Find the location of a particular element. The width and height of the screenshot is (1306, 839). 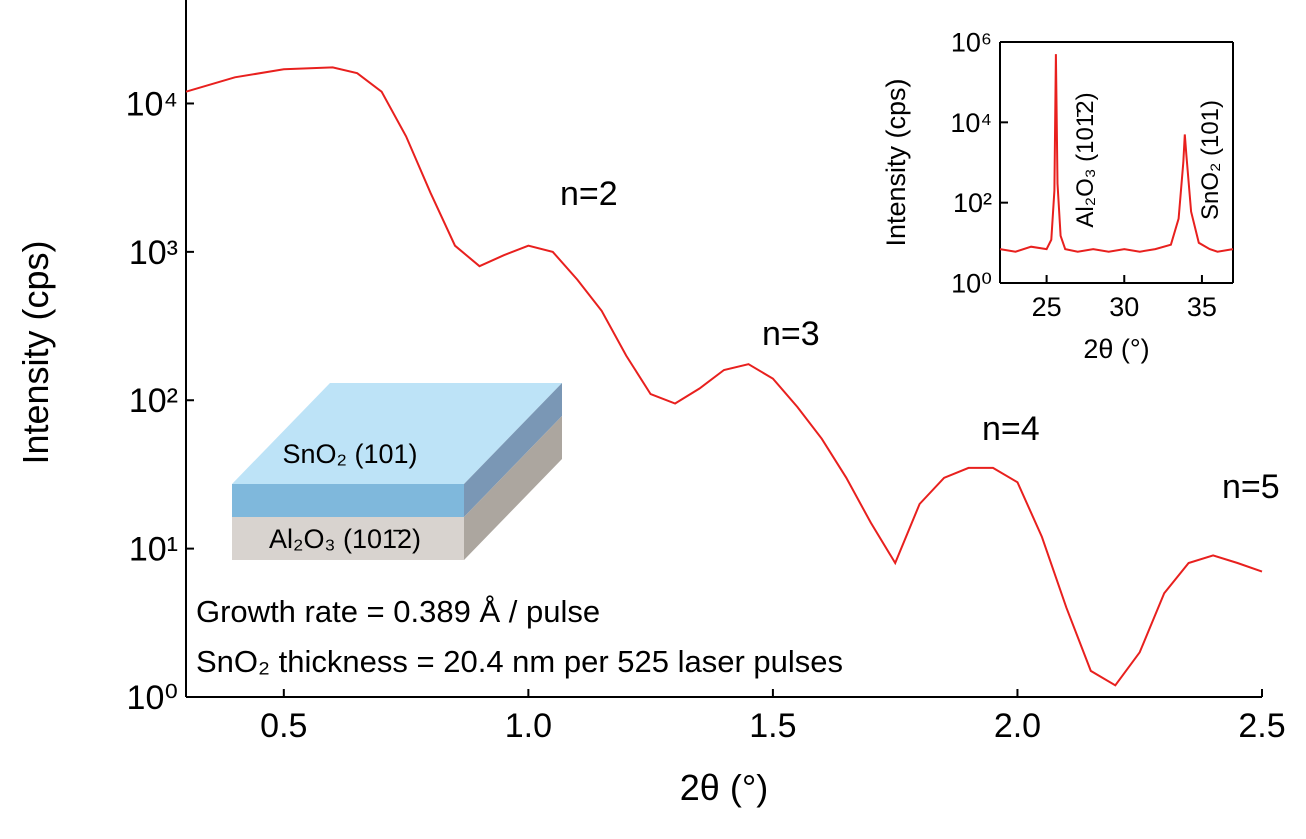

annotation: n=4 is located at coordinates (1011, 429).